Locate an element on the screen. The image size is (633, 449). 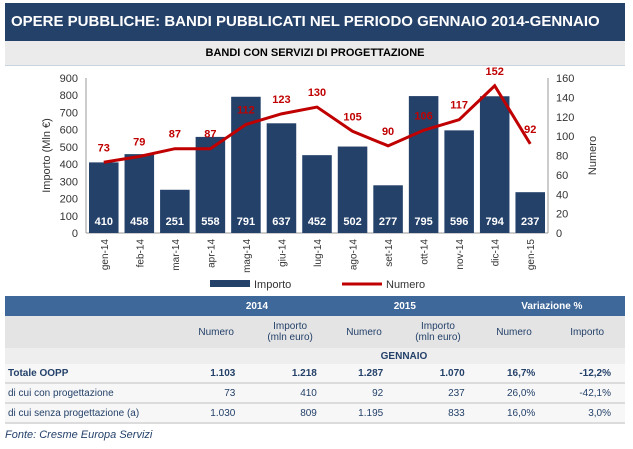
cell: 26,0% is located at coordinates (514, 393).